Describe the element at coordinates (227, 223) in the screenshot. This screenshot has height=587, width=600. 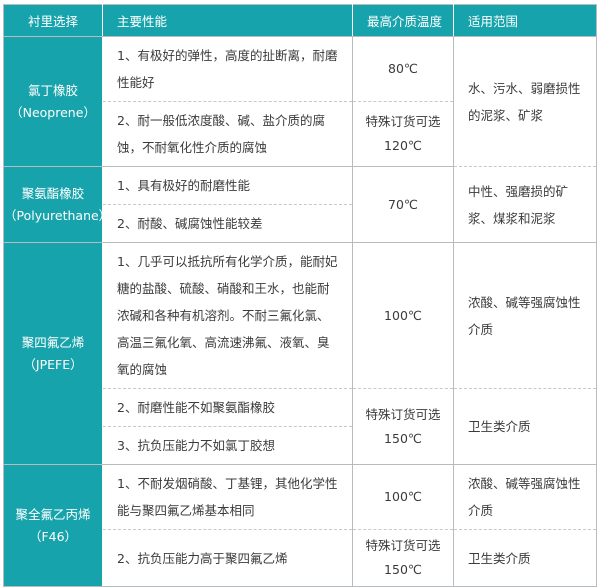
I see `property-cell: 2、耐酸、碱腐蚀性能较差` at that location.